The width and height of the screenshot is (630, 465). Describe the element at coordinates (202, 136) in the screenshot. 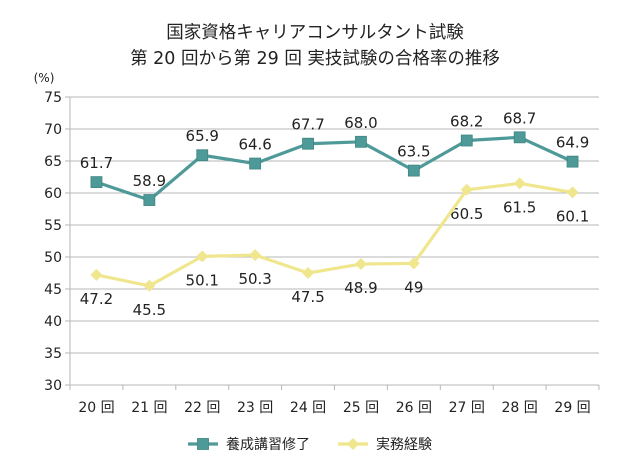

I see `data-label: 65.9` at that location.